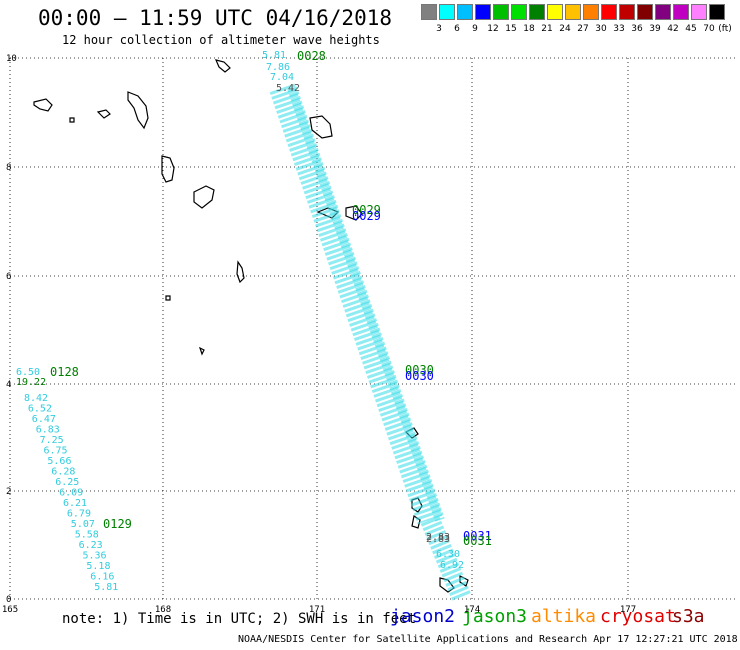 This screenshot has width=740, height=650. What do you see at coordinates (673, 29) in the screenshot?
I see `legend-level: 42` at bounding box center [673, 29].